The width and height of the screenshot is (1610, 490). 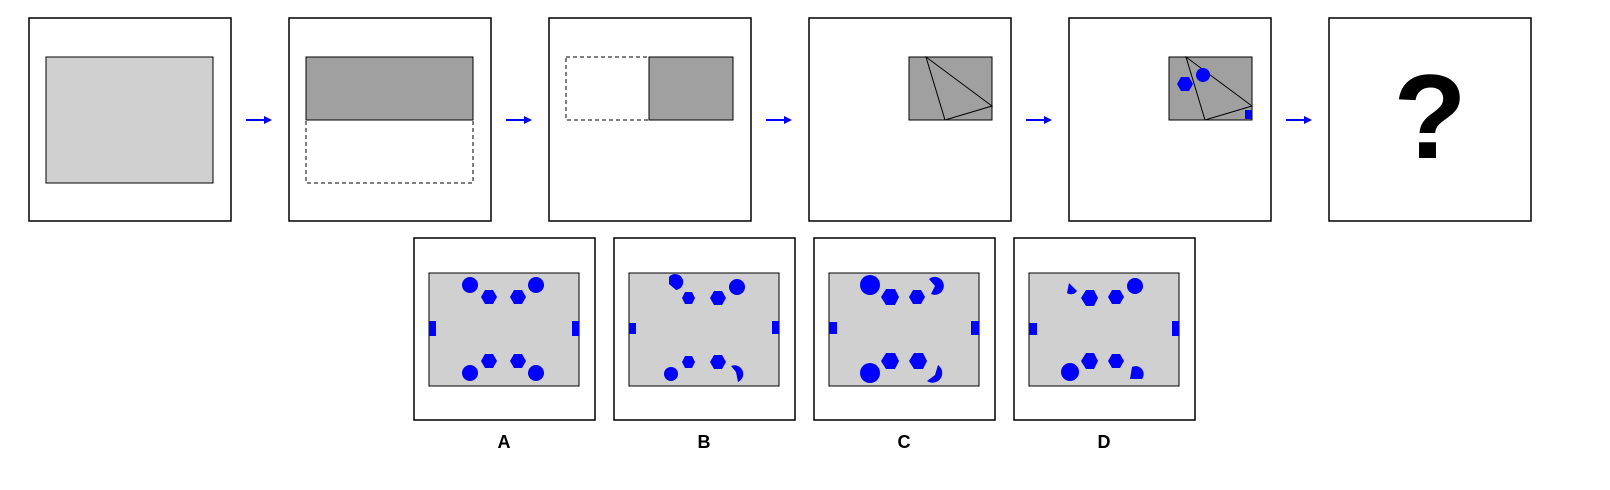 I want to click on step-panel-fold-bottom-up, so click(x=390, y=119).